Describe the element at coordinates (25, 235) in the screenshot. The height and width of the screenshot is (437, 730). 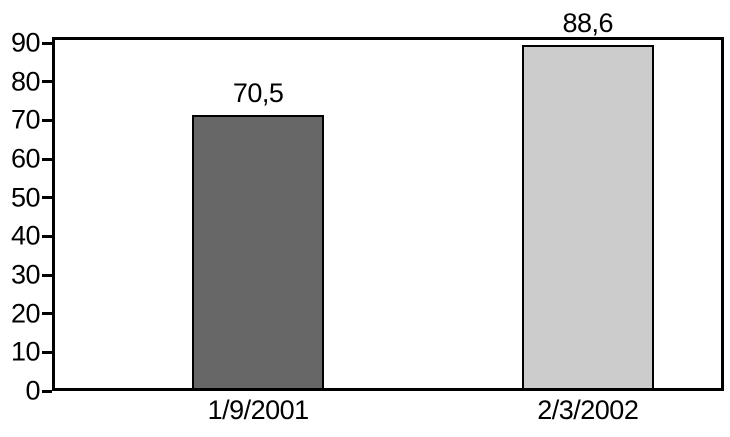
I see `y-tick-label: 40` at that location.